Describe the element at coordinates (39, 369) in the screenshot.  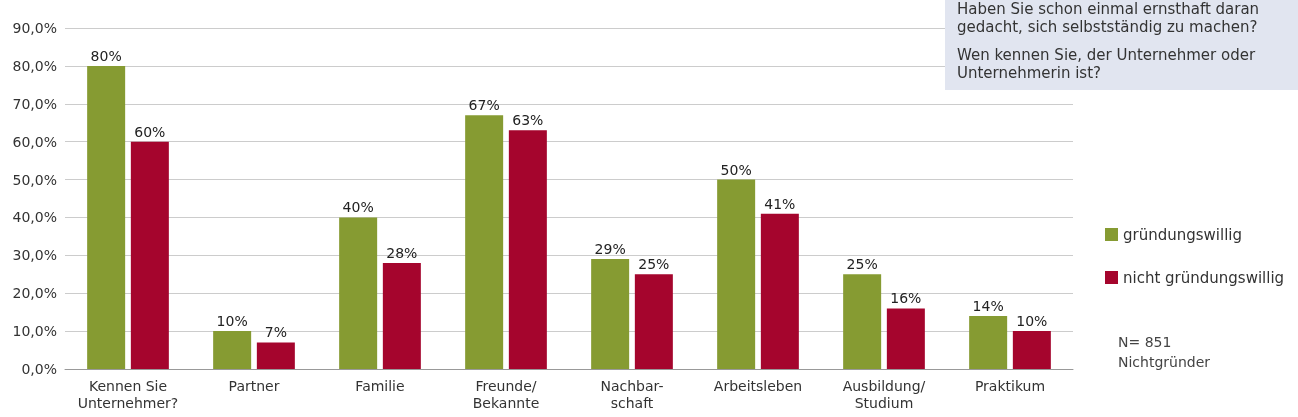
I see `y-tick-label: 0,0%` at that location.